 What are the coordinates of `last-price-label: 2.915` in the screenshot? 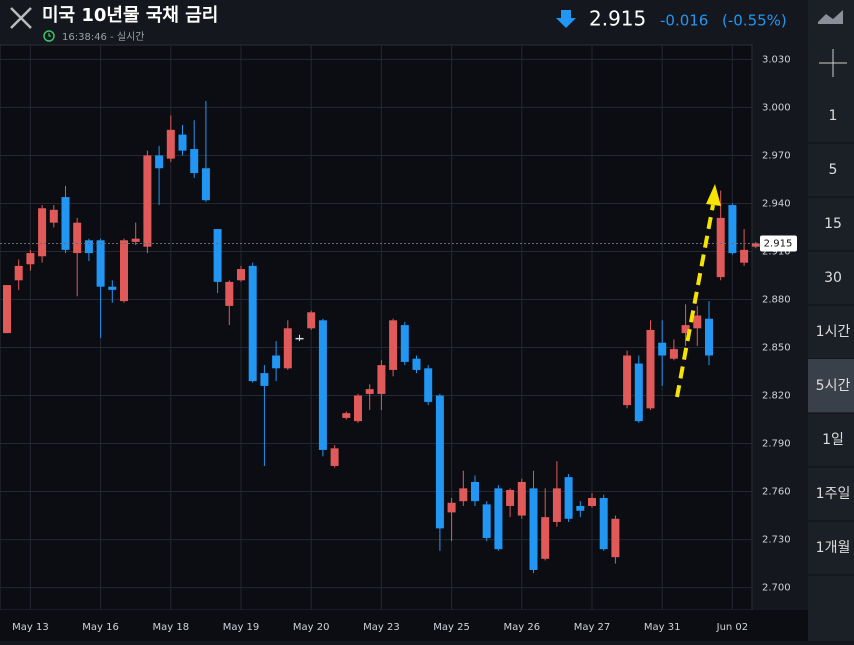 It's located at (778, 243).